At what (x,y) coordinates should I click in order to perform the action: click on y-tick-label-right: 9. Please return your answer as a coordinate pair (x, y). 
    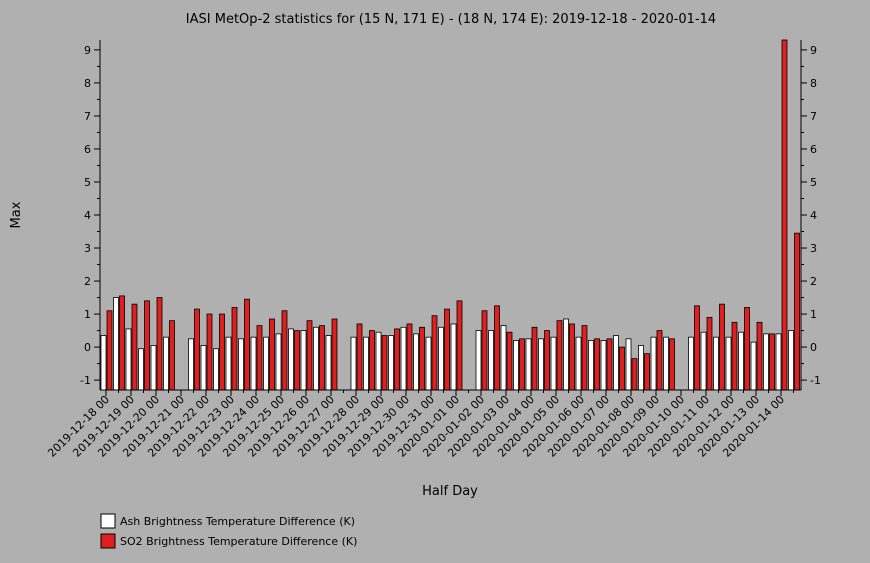
    Looking at the image, I should click on (813, 50).